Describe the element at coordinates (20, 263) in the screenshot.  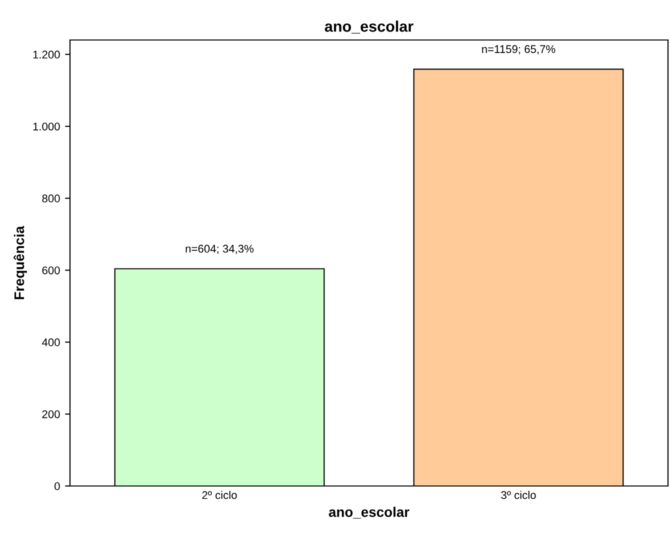
I see `y-axis-title: Frequência` at that location.